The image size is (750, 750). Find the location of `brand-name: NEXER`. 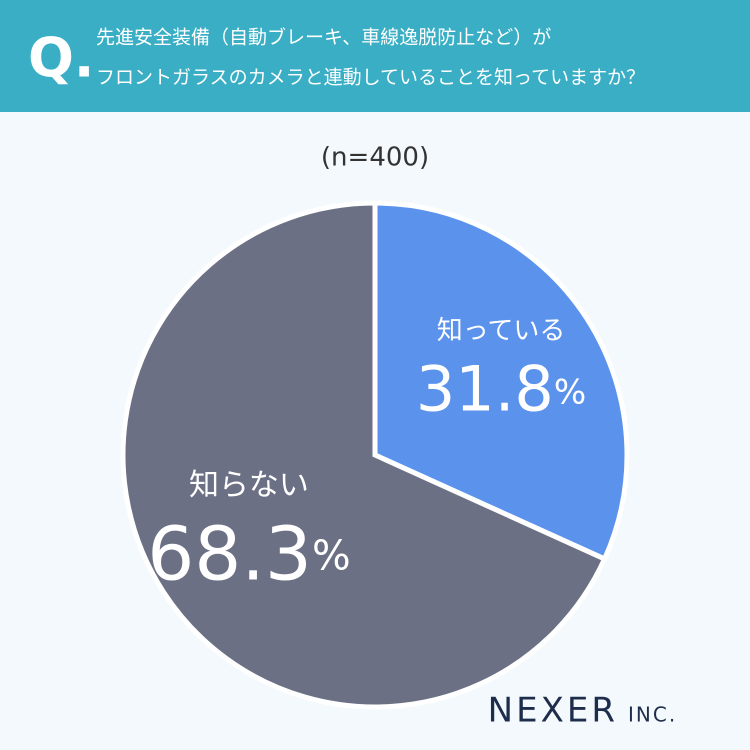

brand-name: NEXER is located at coordinates (553, 711).